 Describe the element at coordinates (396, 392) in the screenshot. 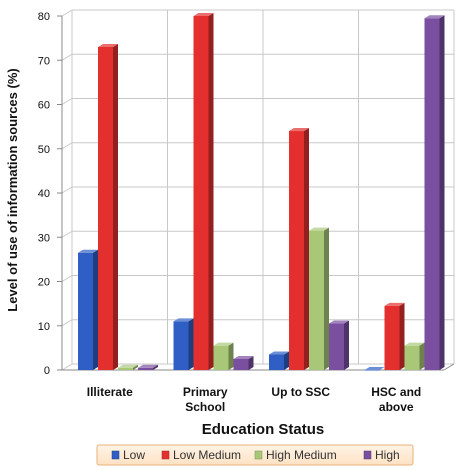

I see `x-tick-label: HSC and` at that location.